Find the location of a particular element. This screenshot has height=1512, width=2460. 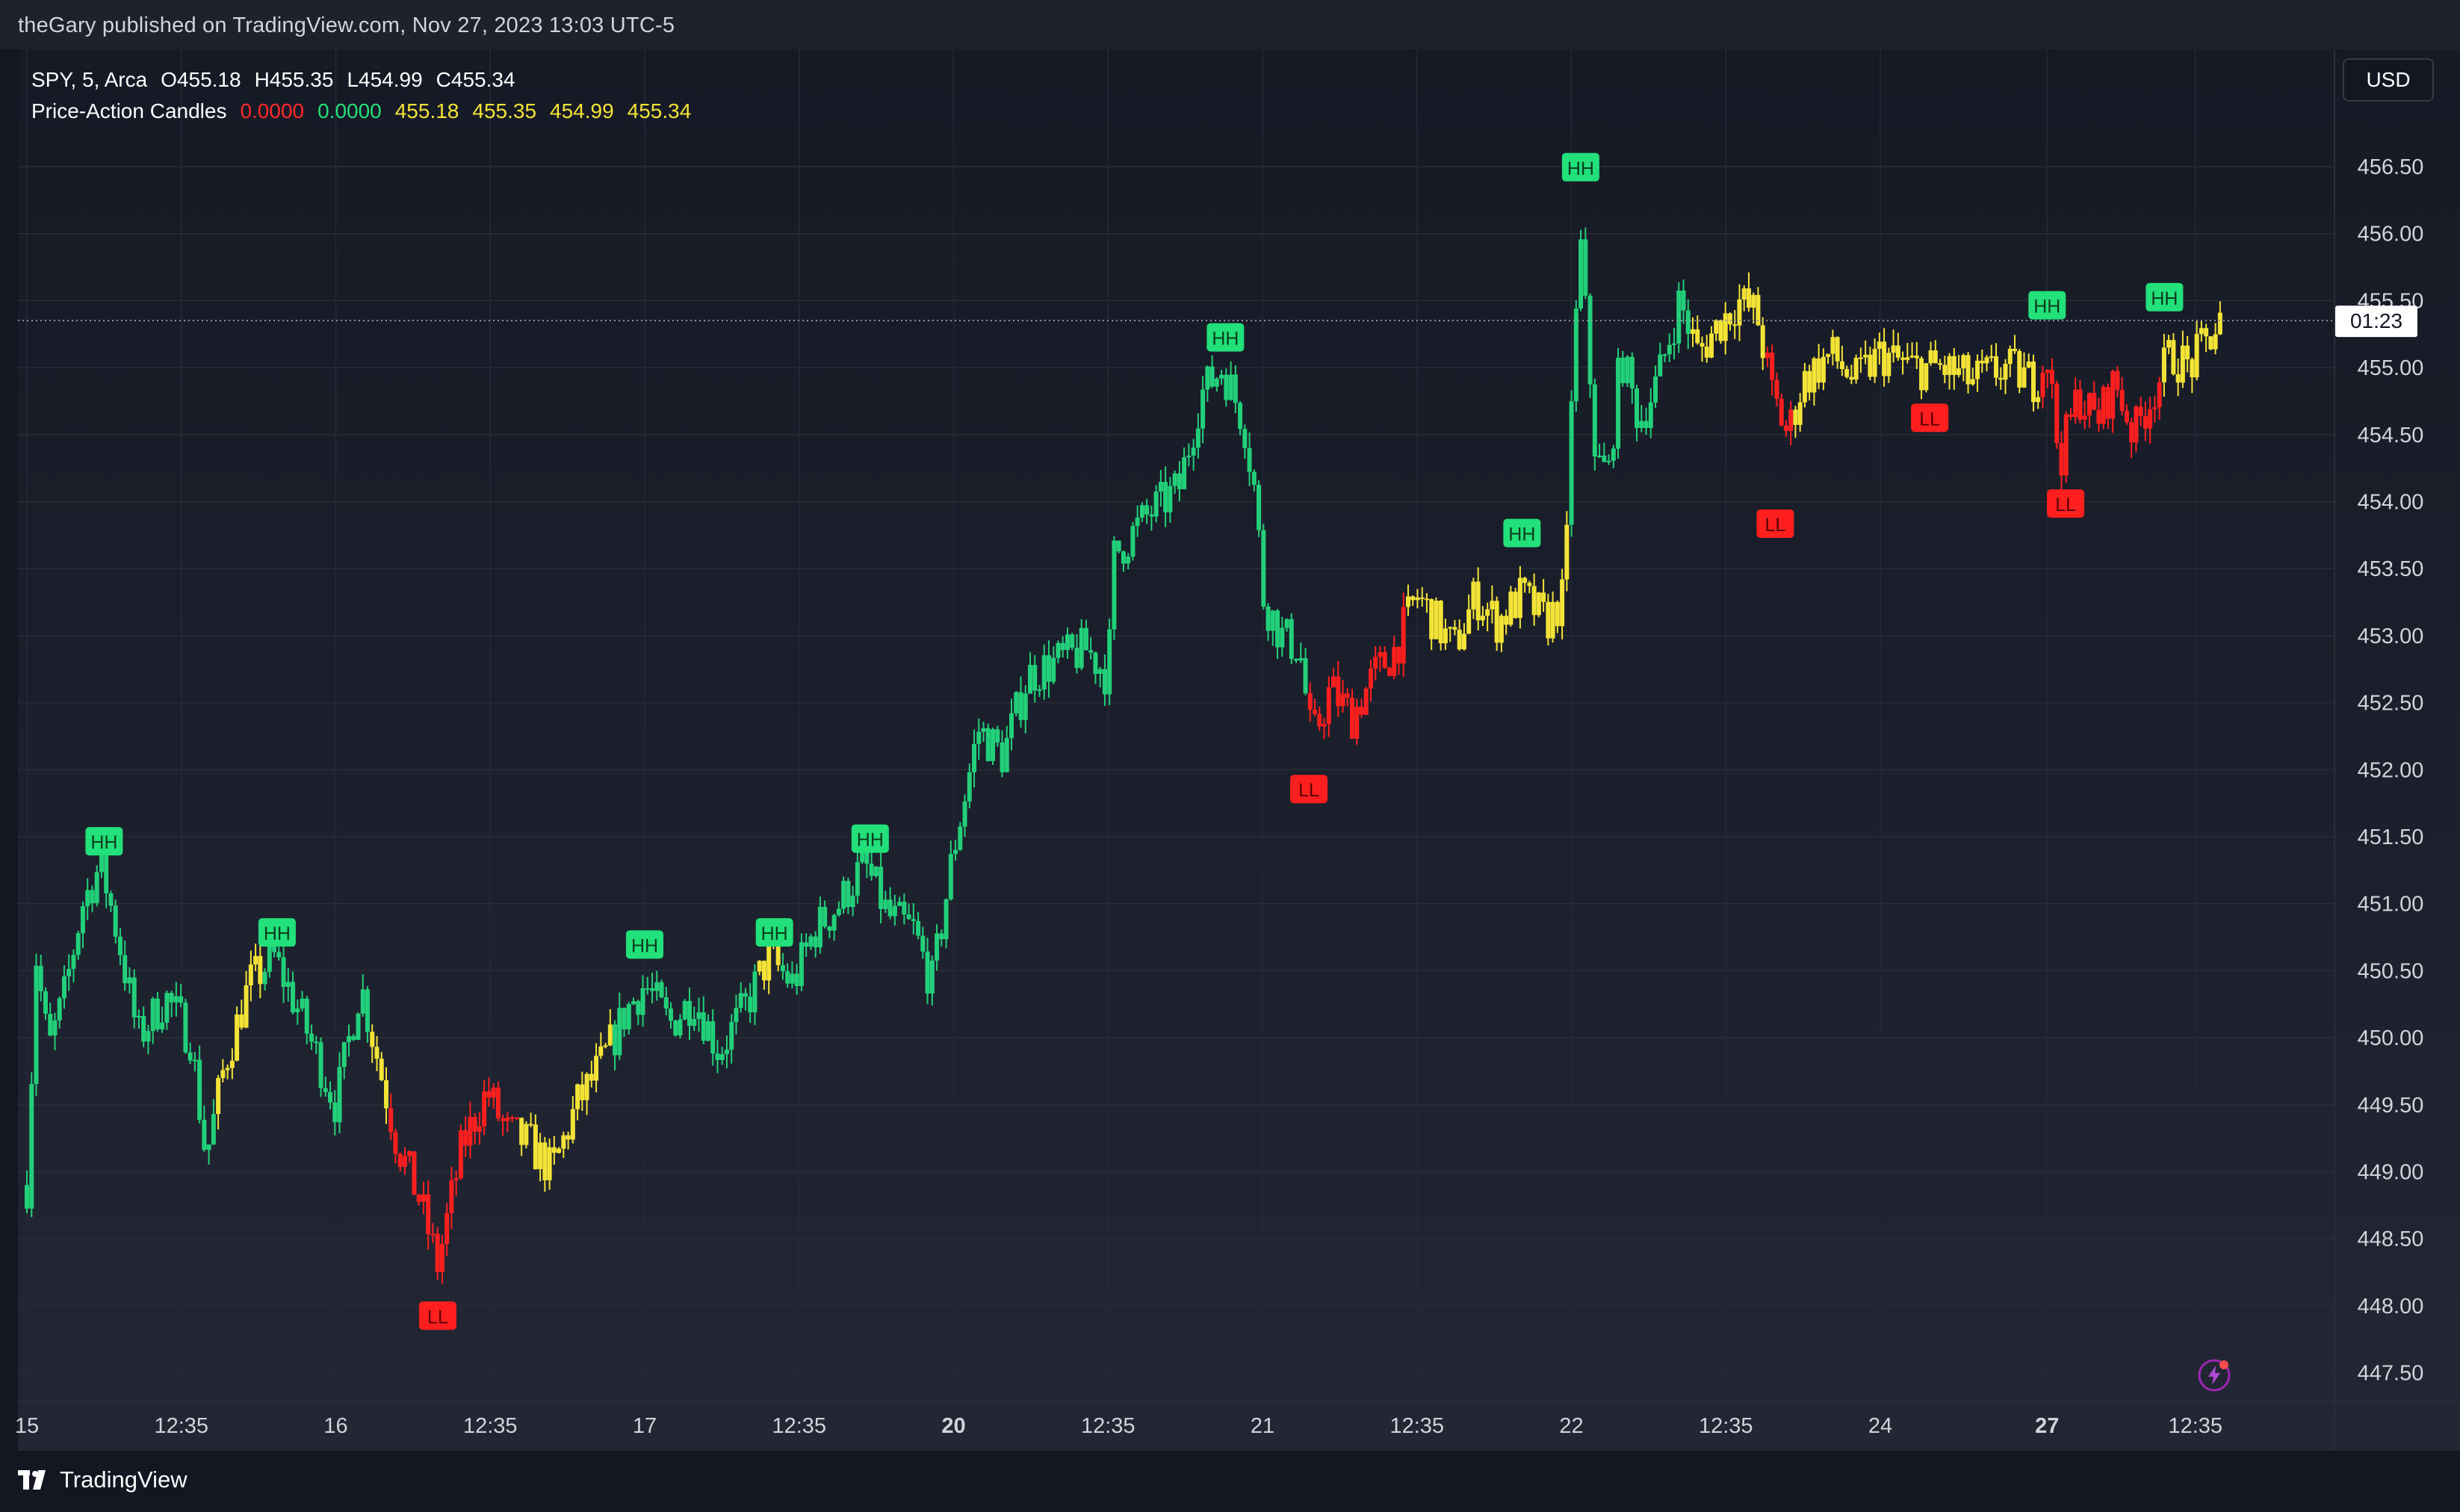

price-tick-label: 449.00 is located at coordinates (2391, 1173).